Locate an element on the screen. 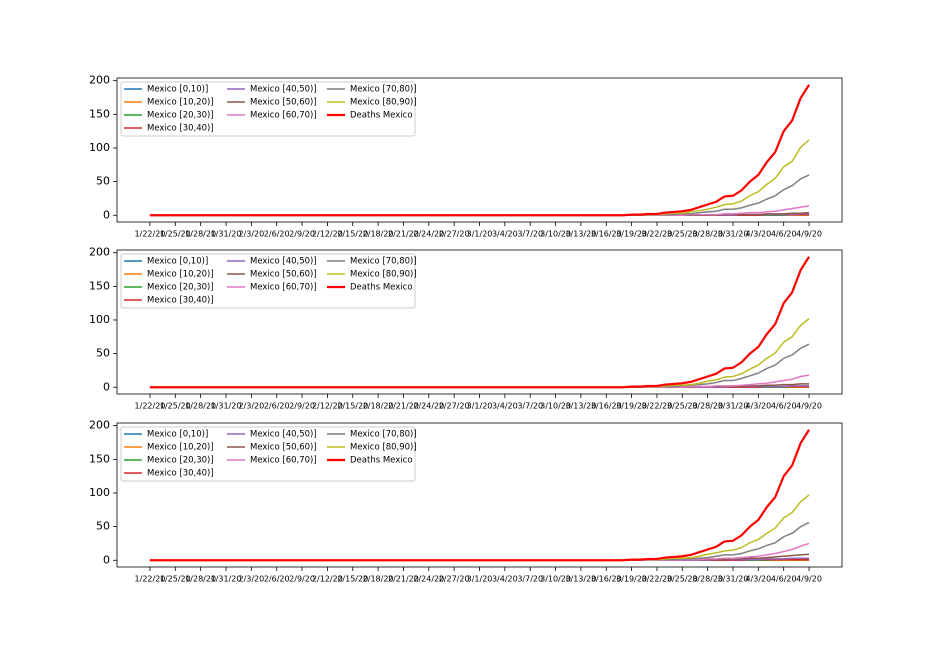  x-tick-label: 3/31/20 is located at coordinates (733, 234).